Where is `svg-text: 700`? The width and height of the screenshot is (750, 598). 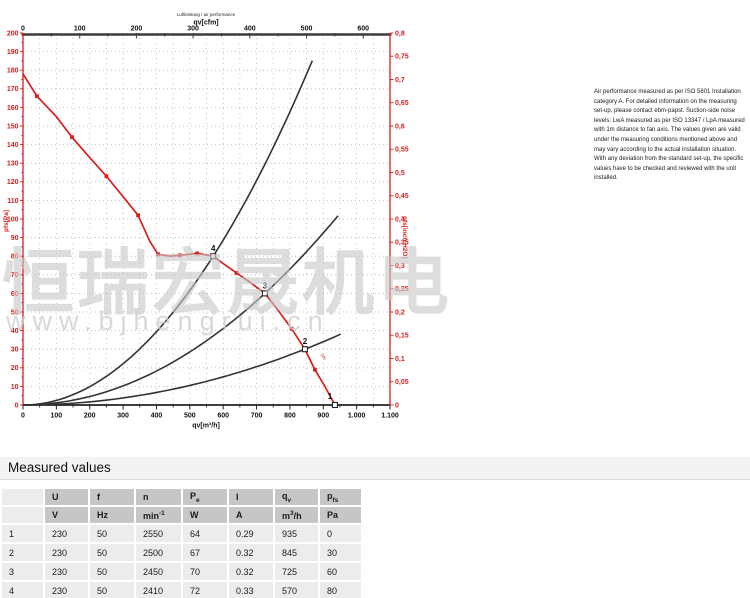 svg-text: 700 is located at coordinates (257, 416).